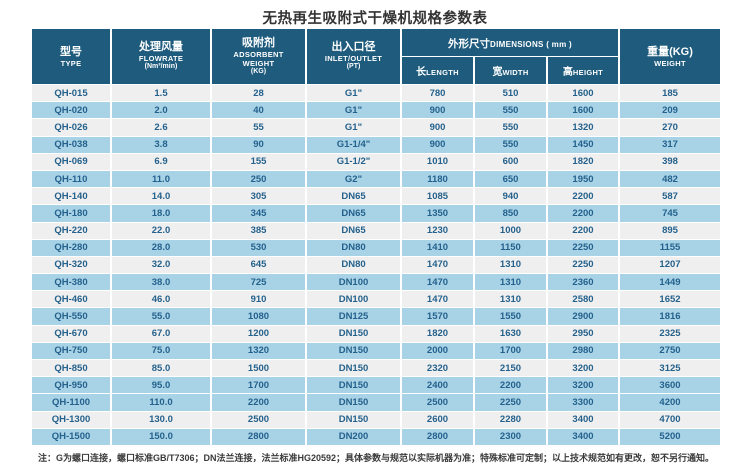 The height and width of the screenshot is (470, 750). What do you see at coordinates (353, 436) in the screenshot?
I see `cell-inlet: DN200` at bounding box center [353, 436].